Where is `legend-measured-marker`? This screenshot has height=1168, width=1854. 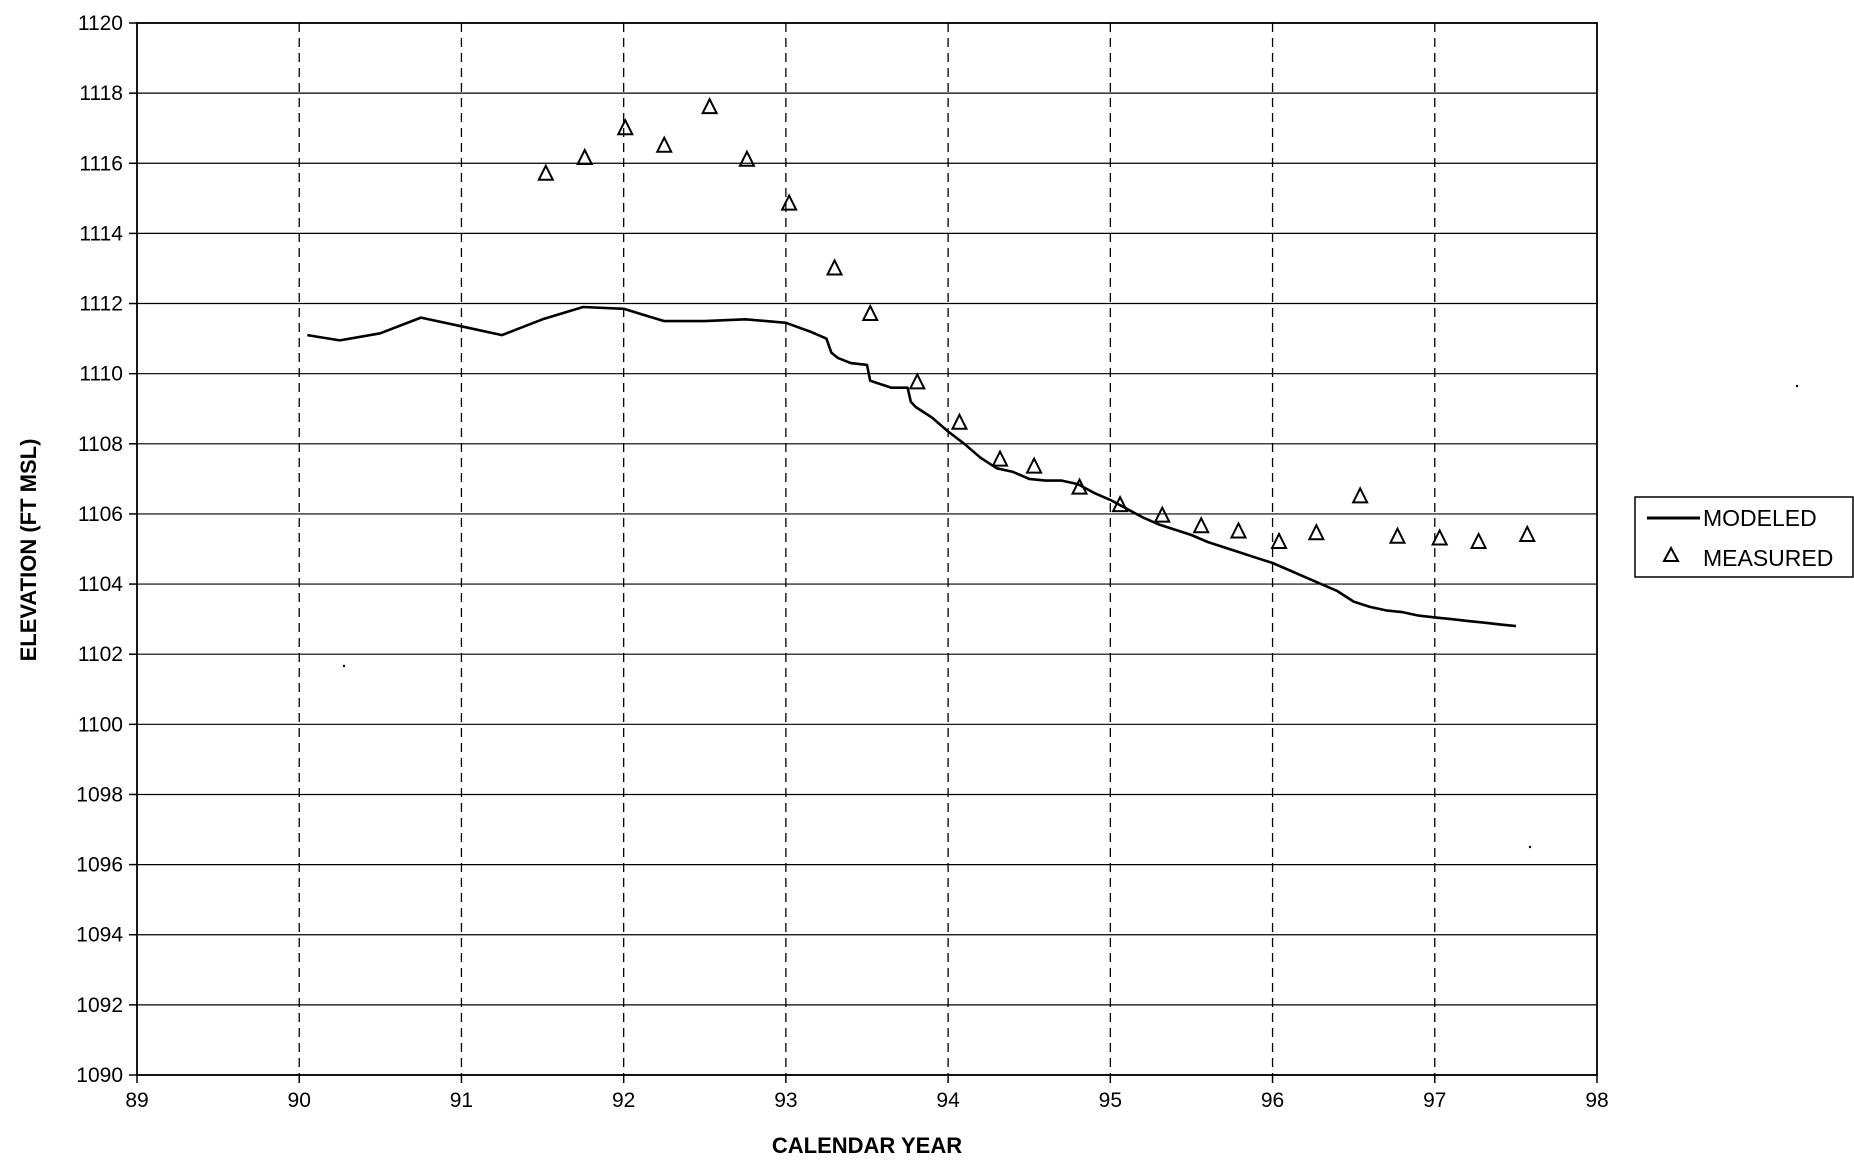 legend-measured-marker is located at coordinates (1671, 553).